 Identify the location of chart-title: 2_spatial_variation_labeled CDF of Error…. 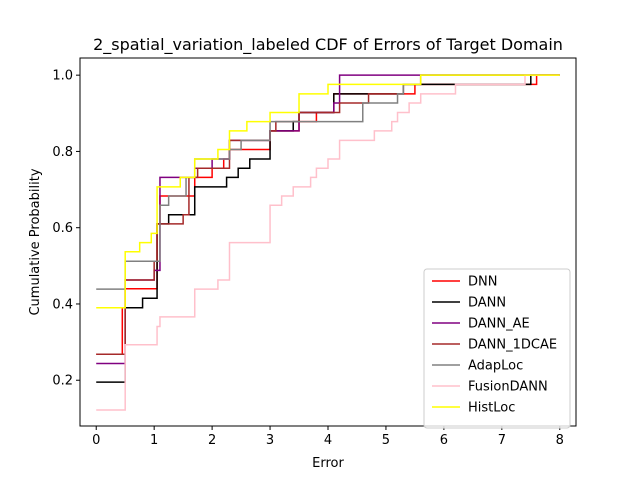
(328, 45).